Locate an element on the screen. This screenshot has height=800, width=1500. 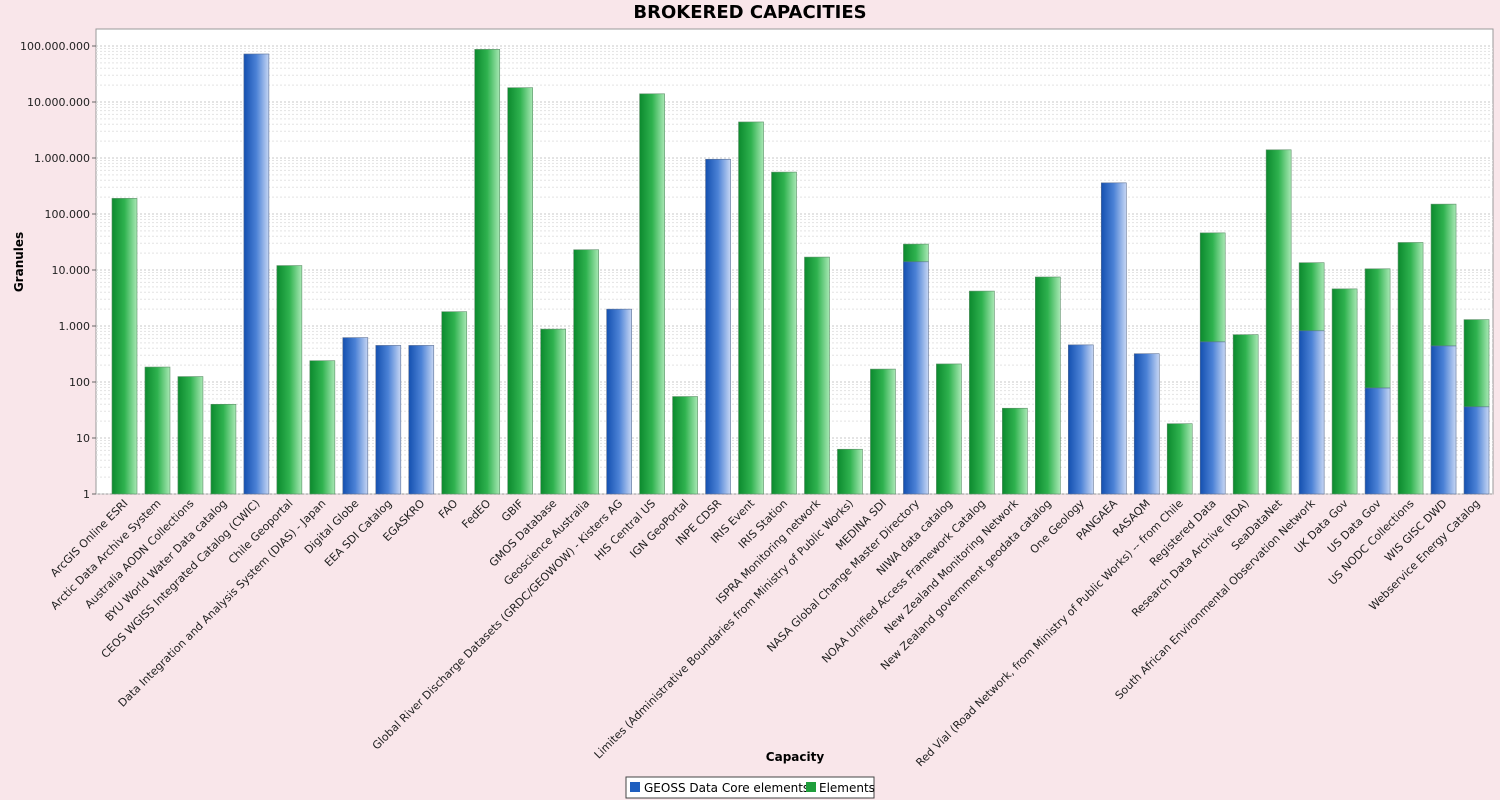
chart-title: BROKERED CAPACITIES is located at coordinates (749, 12).